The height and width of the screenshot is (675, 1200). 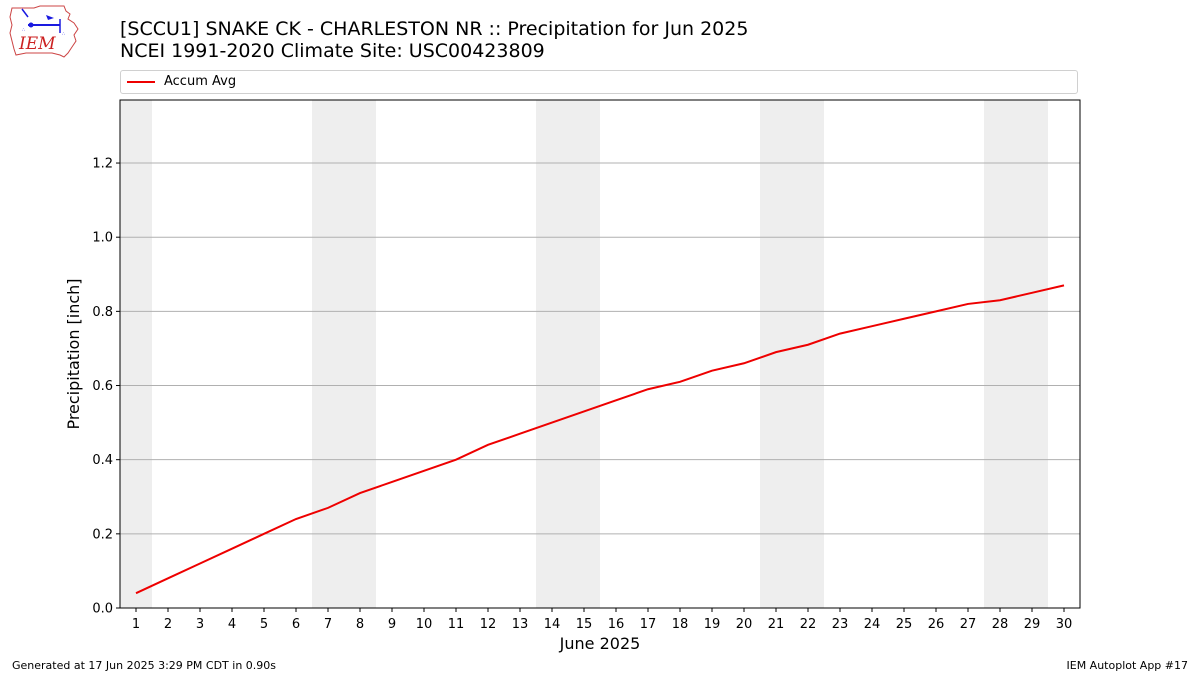 I want to click on x-tick-label: 24, so click(x=872, y=624).